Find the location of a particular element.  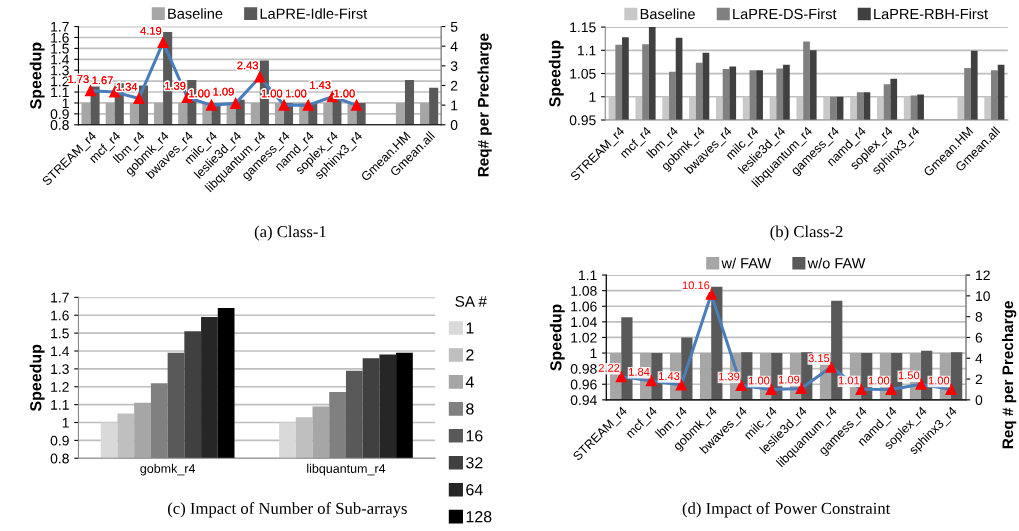

legend-label: 8 is located at coordinates (470, 409).